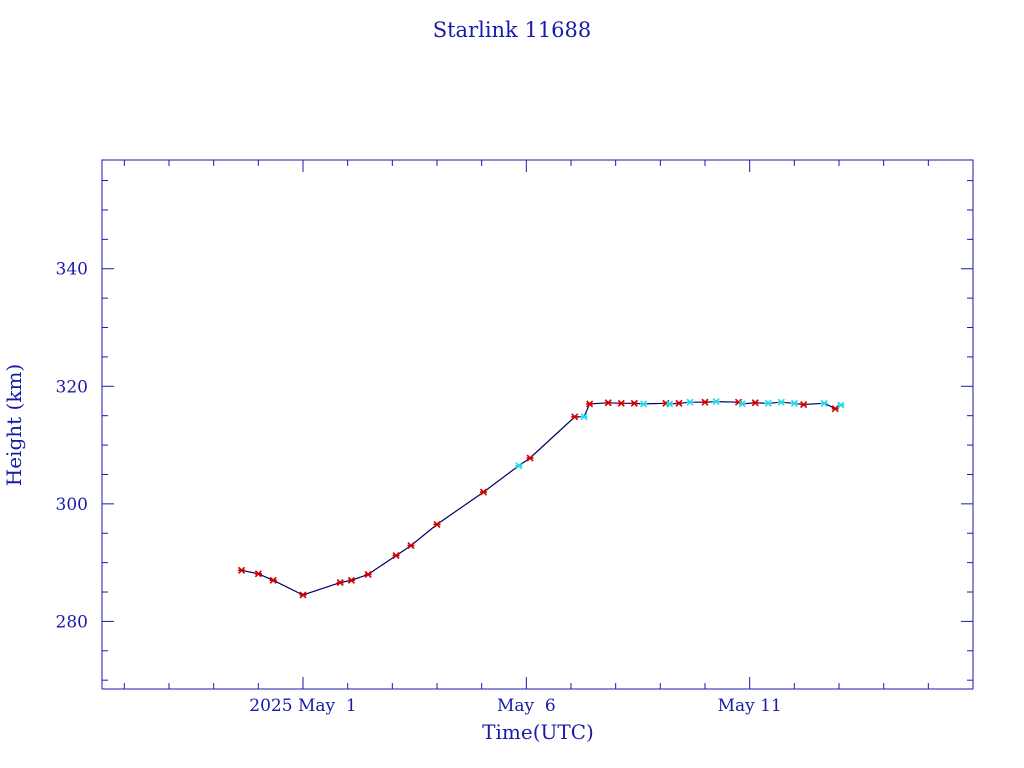  I want to click on y-tick-label: 340, so click(72, 270).